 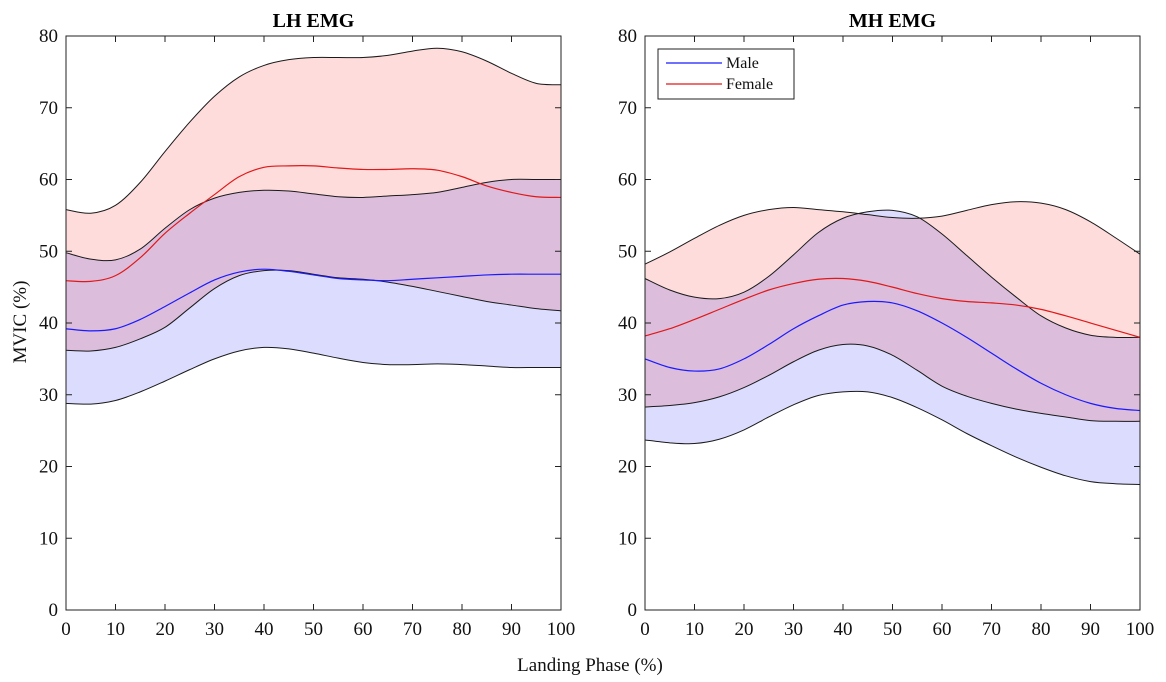 What do you see at coordinates (20, 322) in the screenshot?
I see `shared-y-axis-label: MVIC (%)` at bounding box center [20, 322].